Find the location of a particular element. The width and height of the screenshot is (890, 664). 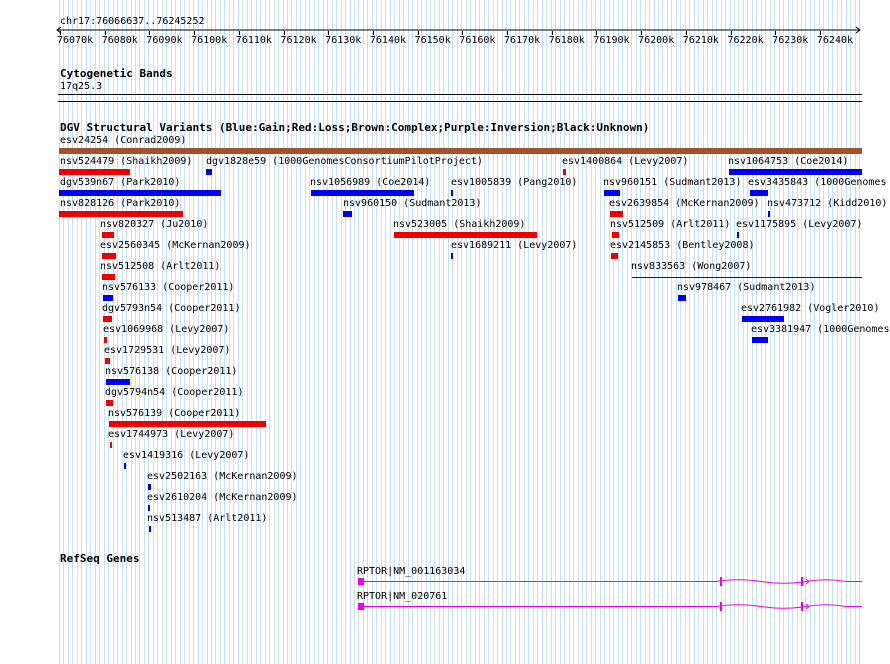

dgv-feature-label: nsv820327 (Ju2010) is located at coordinates (154, 224).